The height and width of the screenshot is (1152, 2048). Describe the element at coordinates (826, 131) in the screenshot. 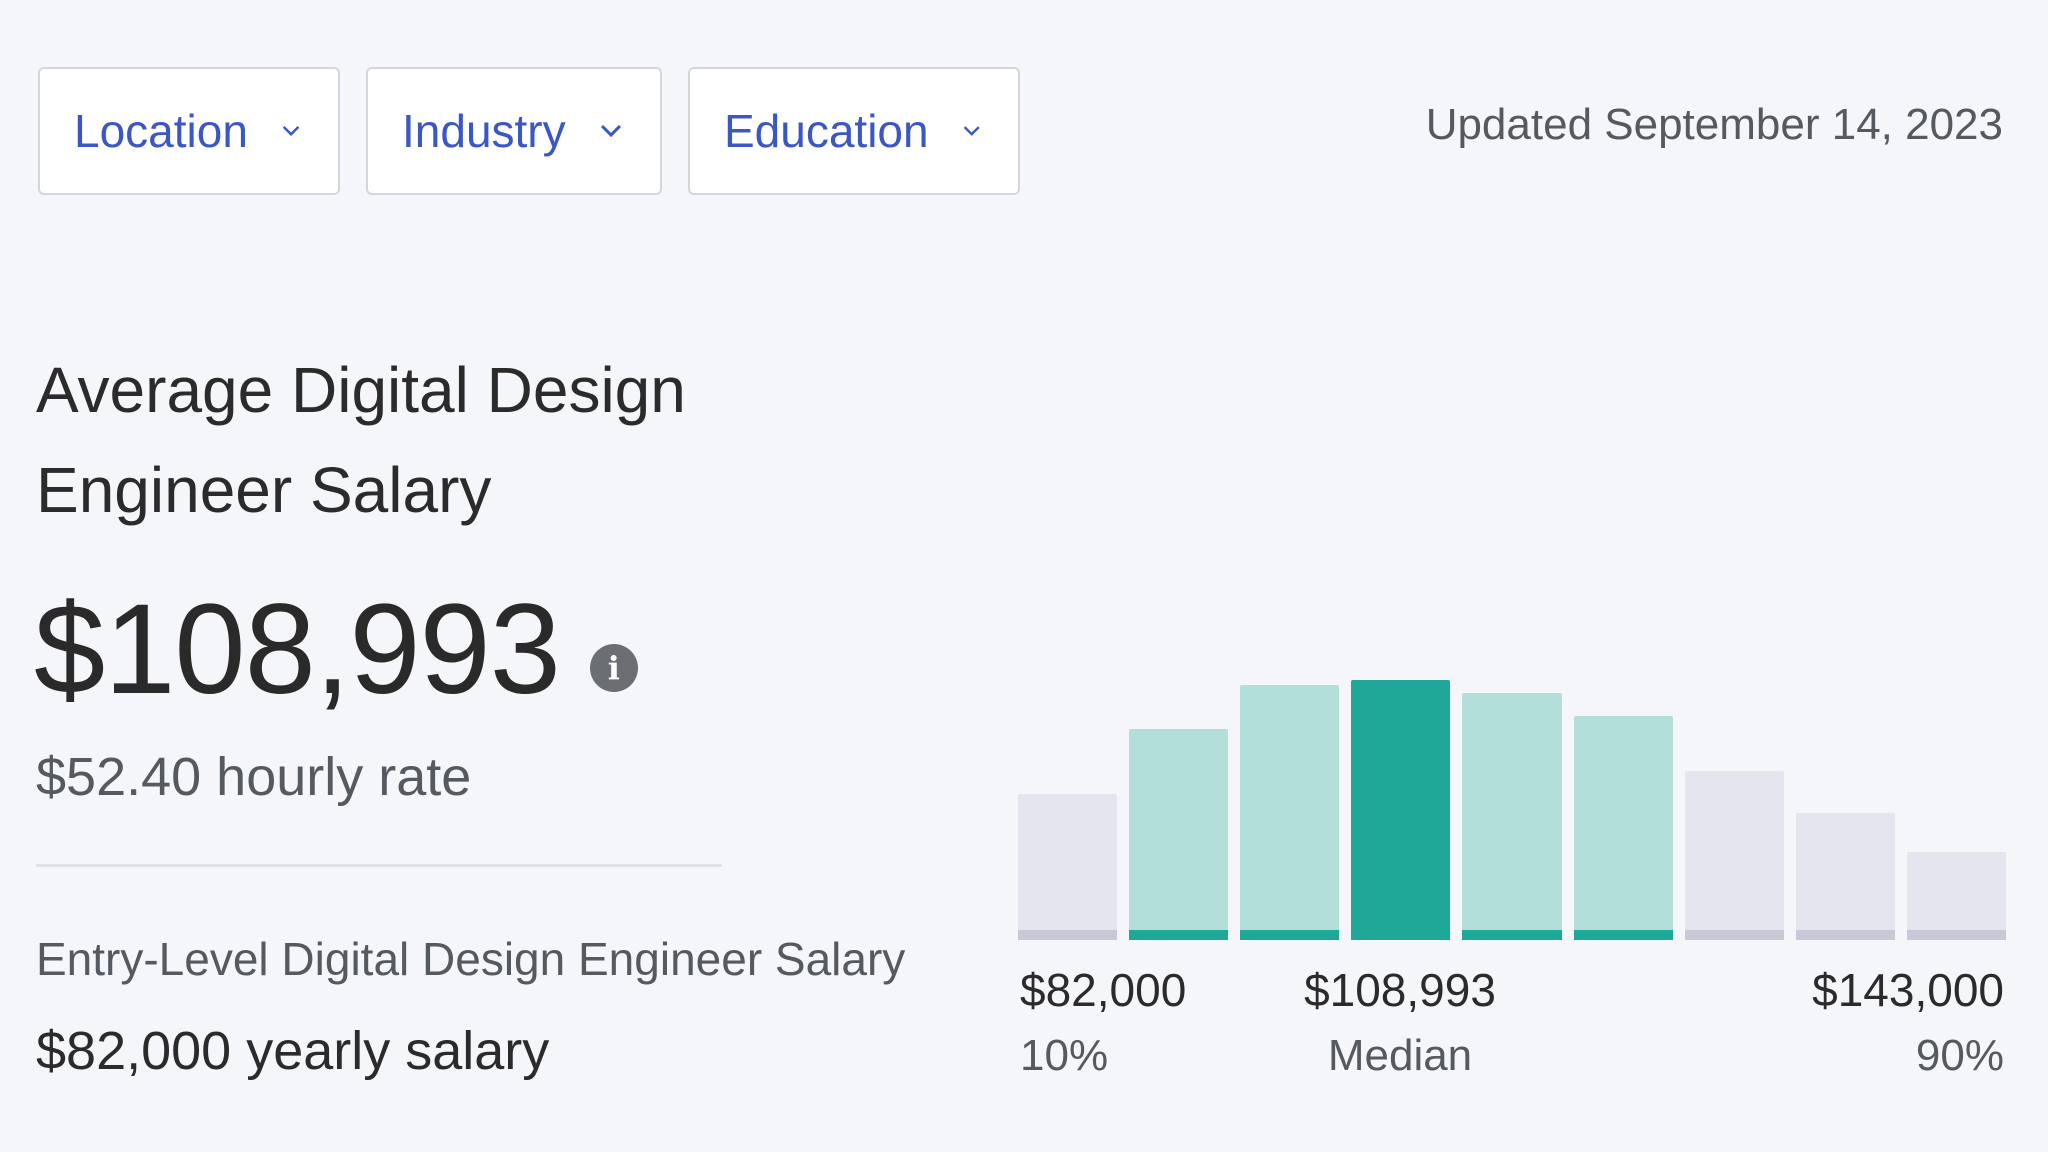

I see `education-filter-label: Education` at that location.